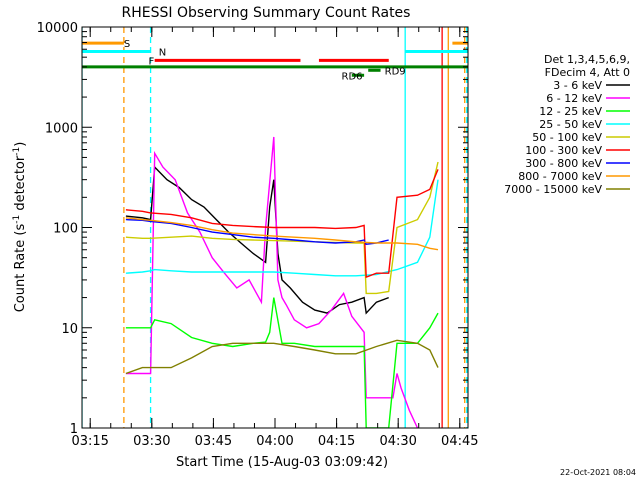  I want to click on state-bar-label-rd9: RD9, so click(395, 71).